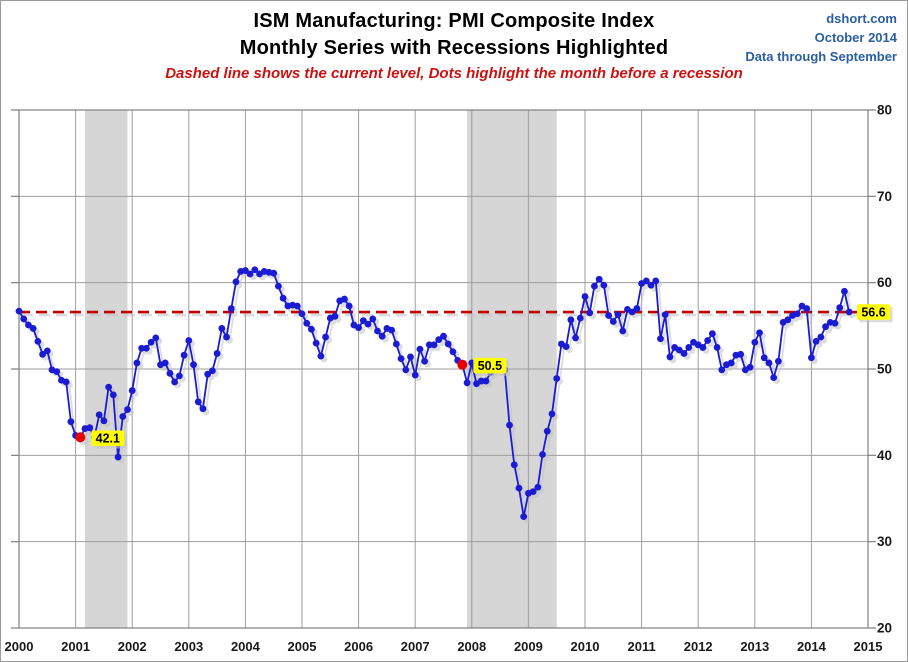  I want to click on annotation-highlight, so click(108, 438).